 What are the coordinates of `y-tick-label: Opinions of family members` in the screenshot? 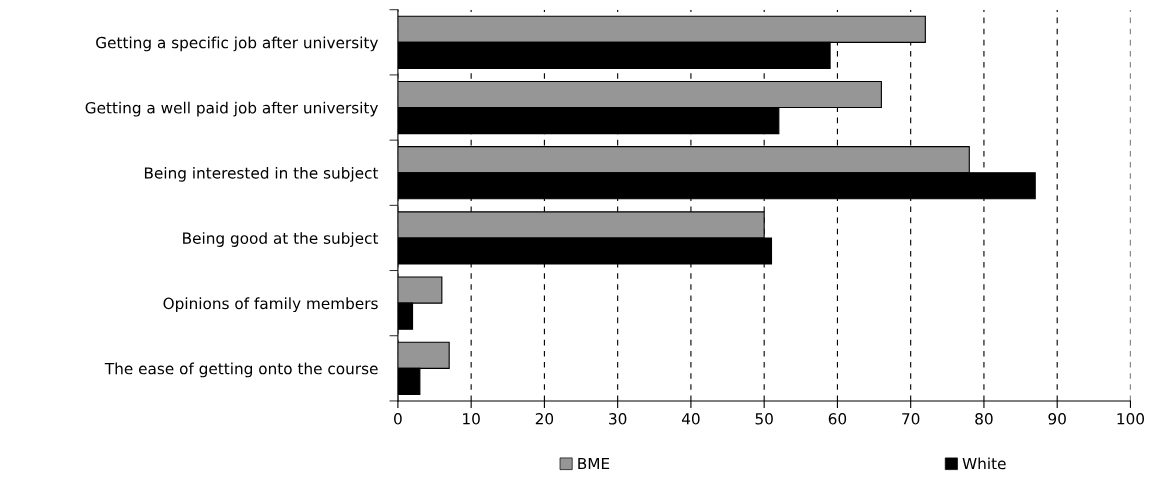 It's located at (270, 305).